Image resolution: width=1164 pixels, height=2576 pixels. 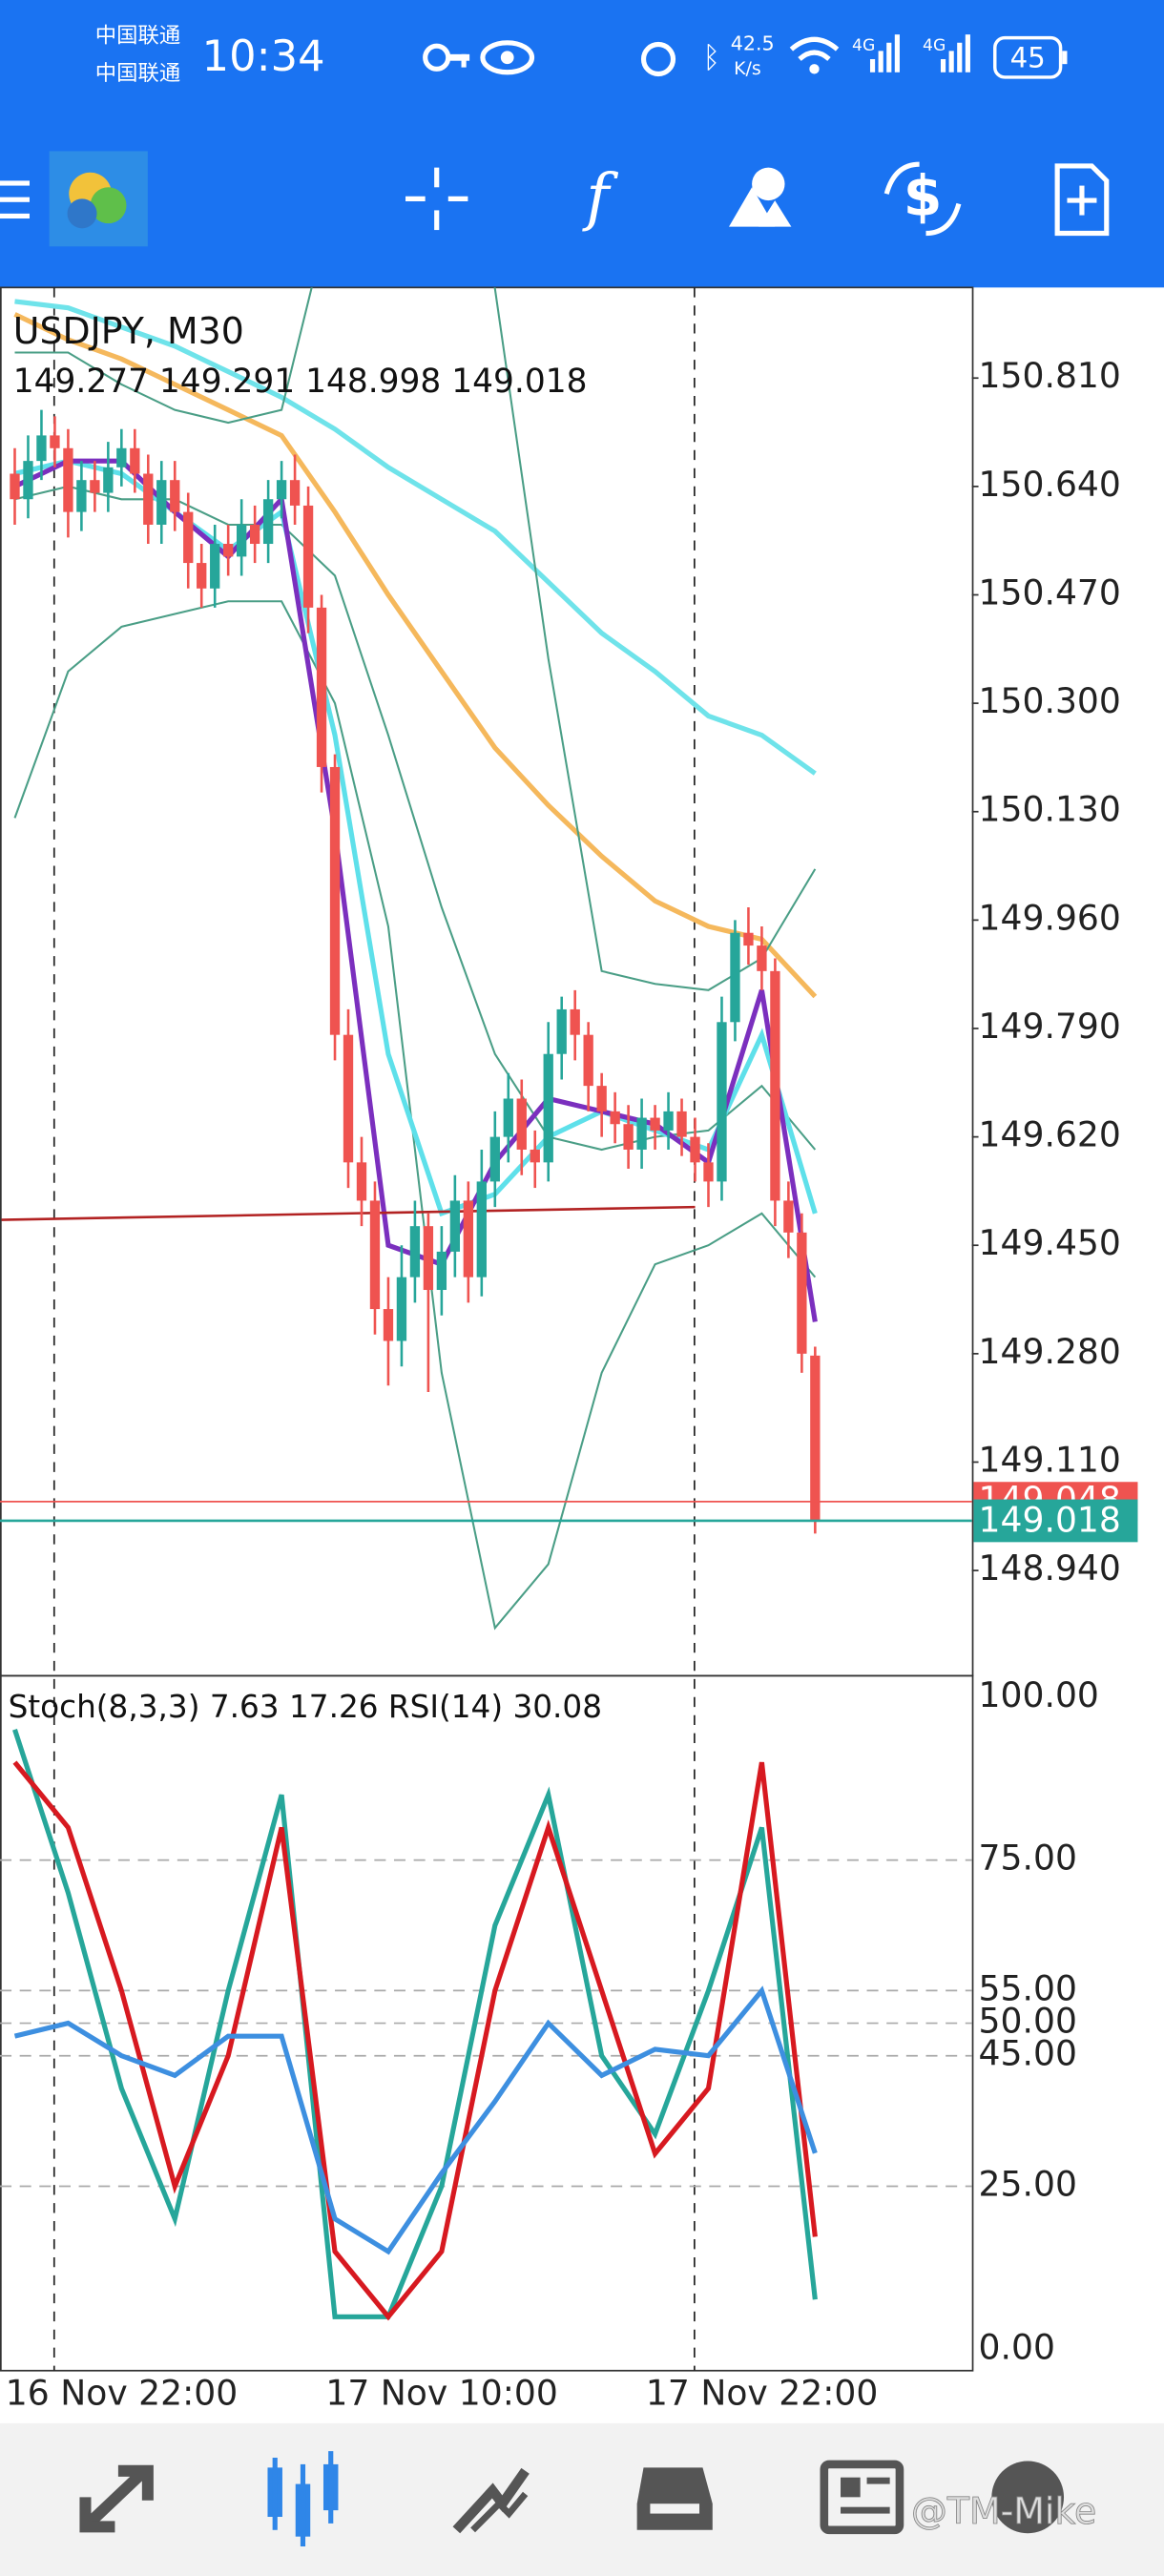 I want to click on price-tick-label: 150.300, so click(x=1050, y=700).